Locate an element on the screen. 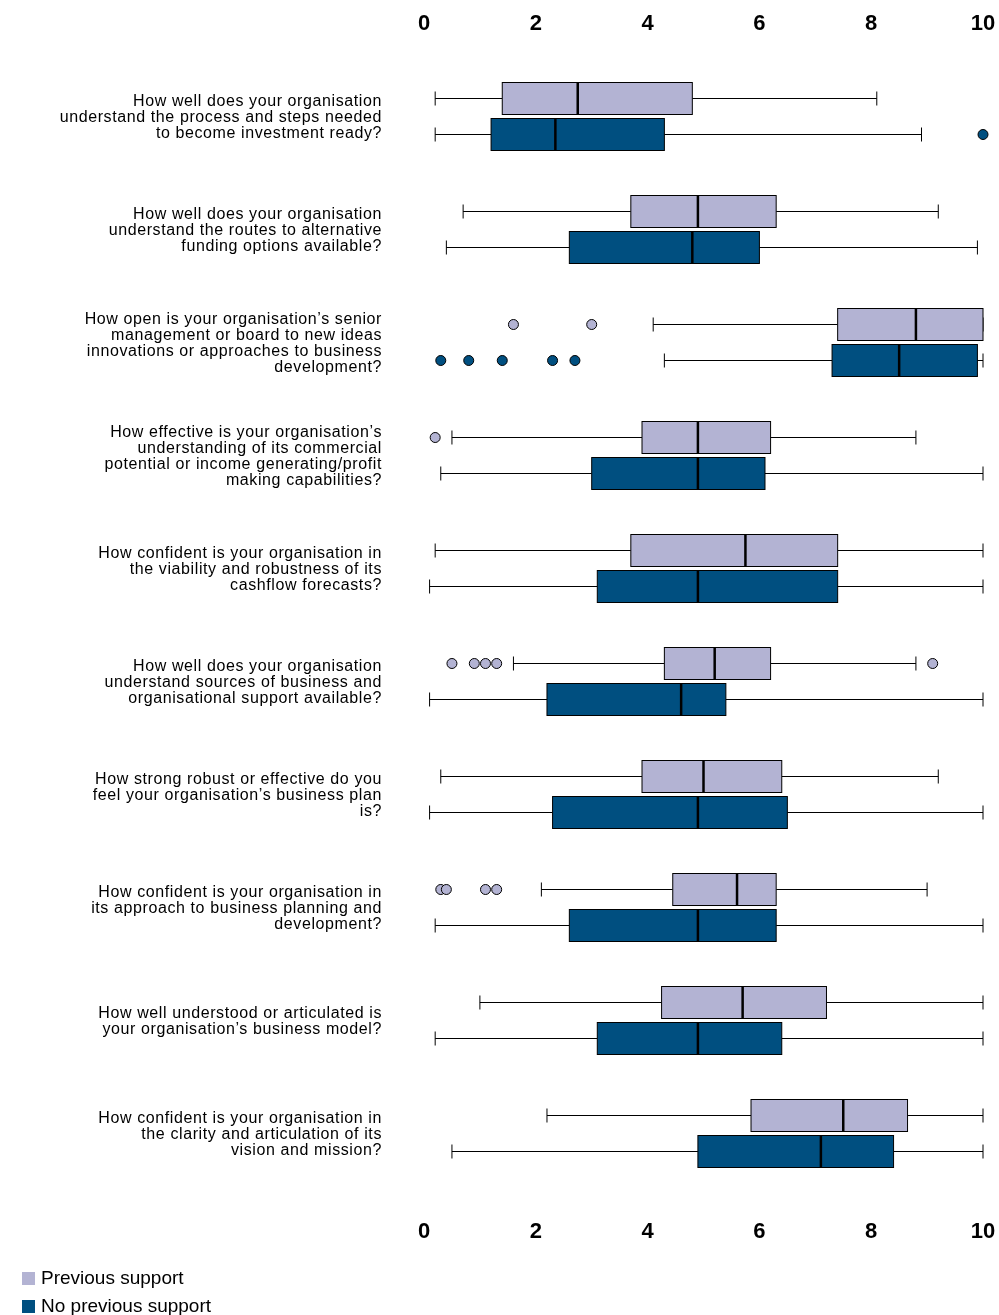  x-tick-label: 0 is located at coordinates (424, 22).